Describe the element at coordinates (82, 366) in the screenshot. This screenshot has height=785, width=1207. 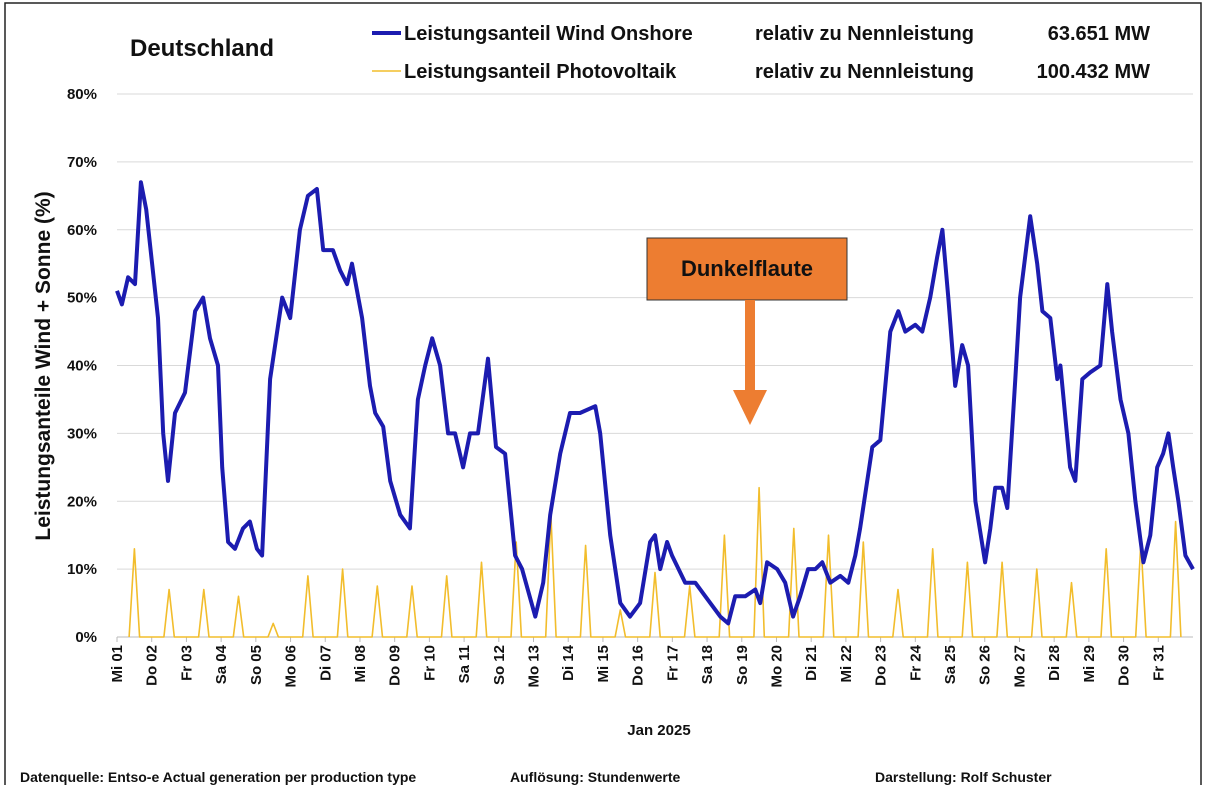
I see `y-tick-label: 40%` at that location.